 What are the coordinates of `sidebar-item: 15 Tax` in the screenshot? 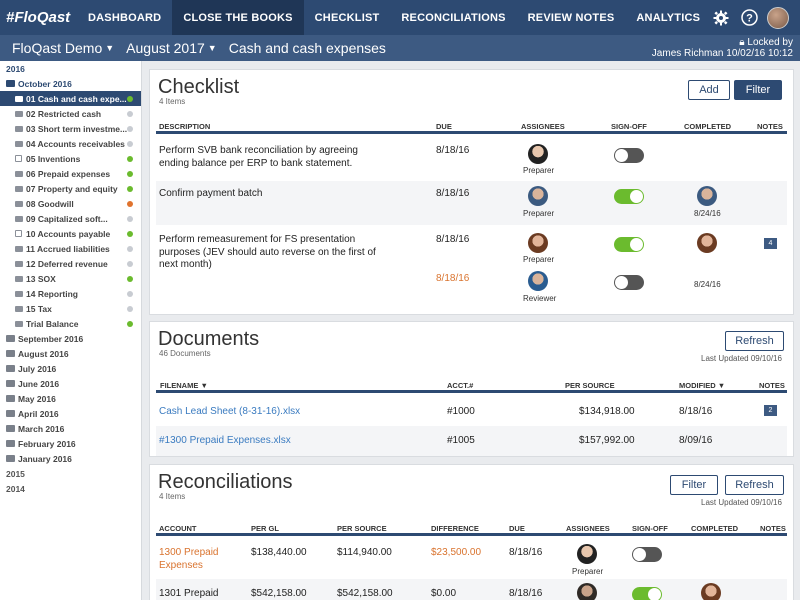 It's located at (70, 308).